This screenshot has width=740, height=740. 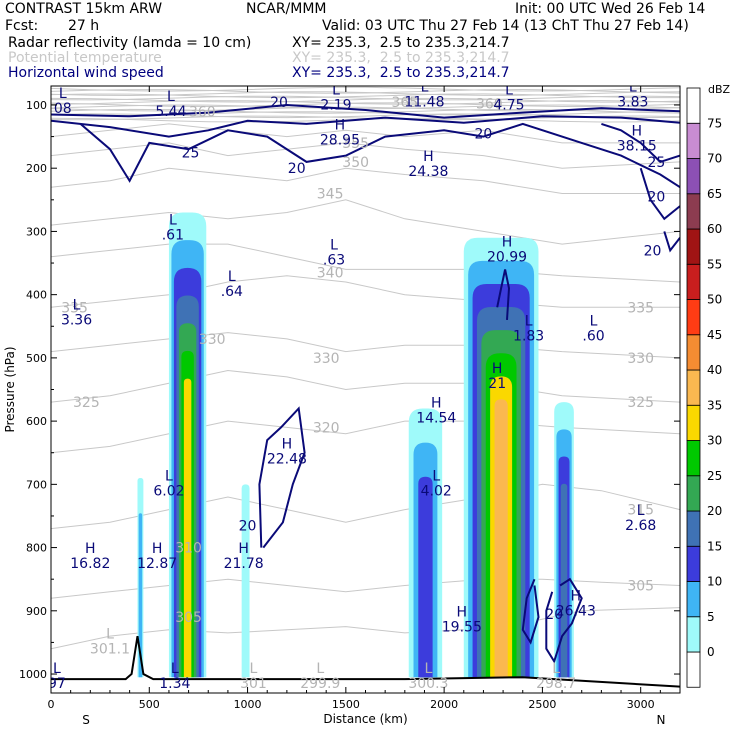 What do you see at coordinates (508, 106) in the screenshot?
I see `extremum-value: 4.75` at bounding box center [508, 106].